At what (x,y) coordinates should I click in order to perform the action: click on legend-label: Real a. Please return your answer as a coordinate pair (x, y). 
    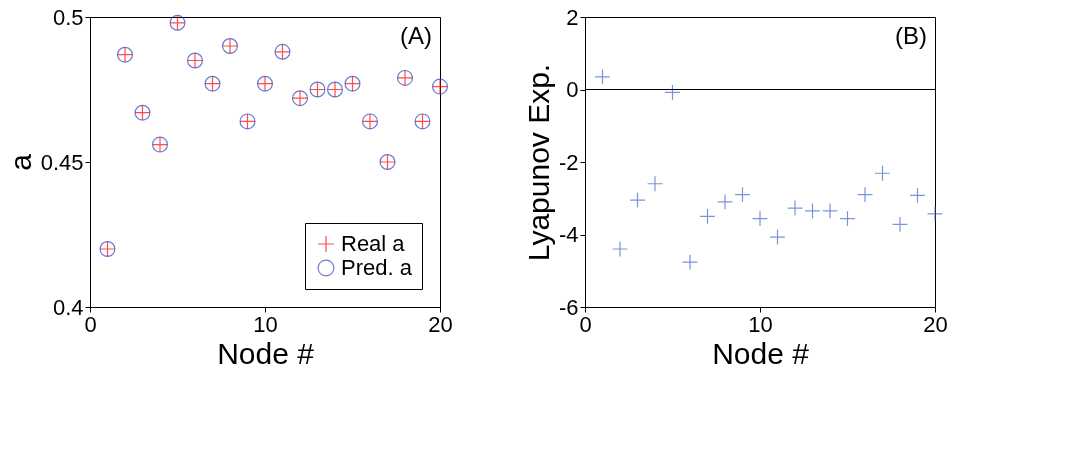
    Looking at the image, I should click on (373, 243).